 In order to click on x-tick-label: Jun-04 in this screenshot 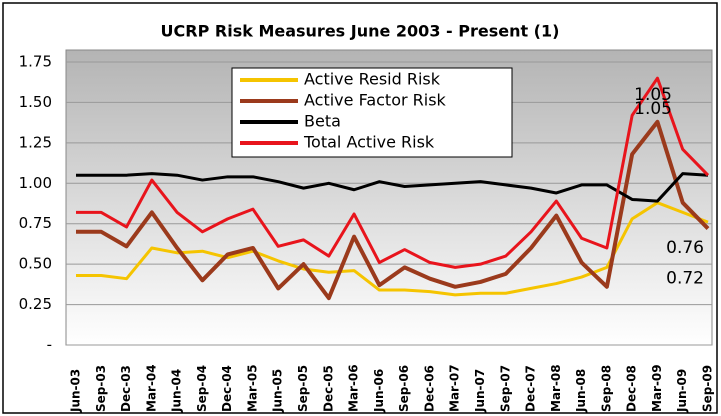, I will do `click(177, 391)`.